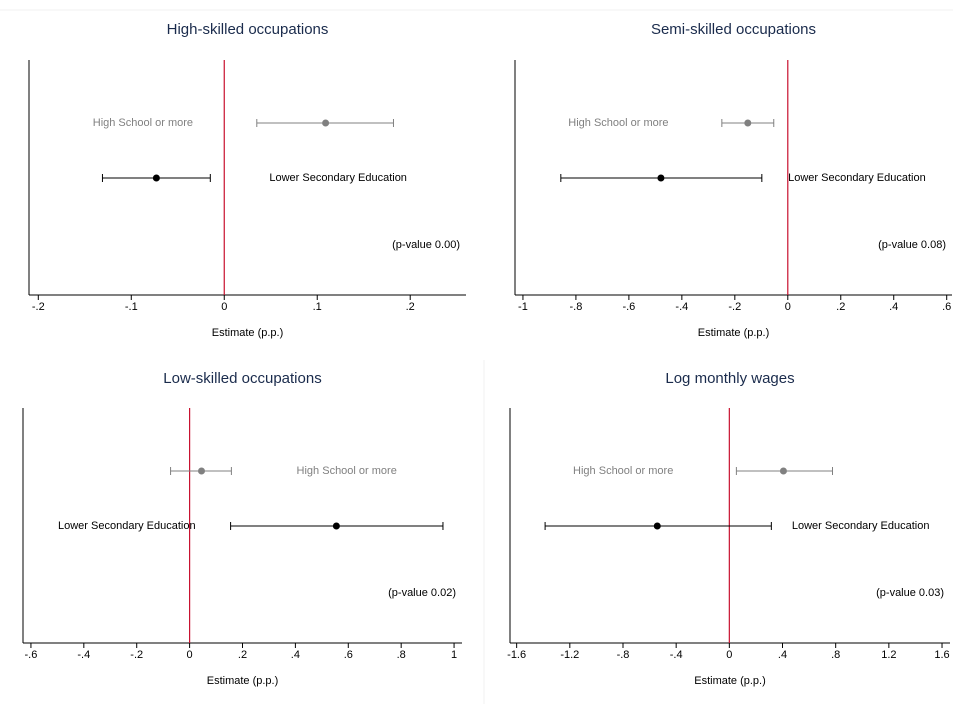 The width and height of the screenshot is (953, 704). I want to click on annotation: (p-value 0.02), so click(422, 593).